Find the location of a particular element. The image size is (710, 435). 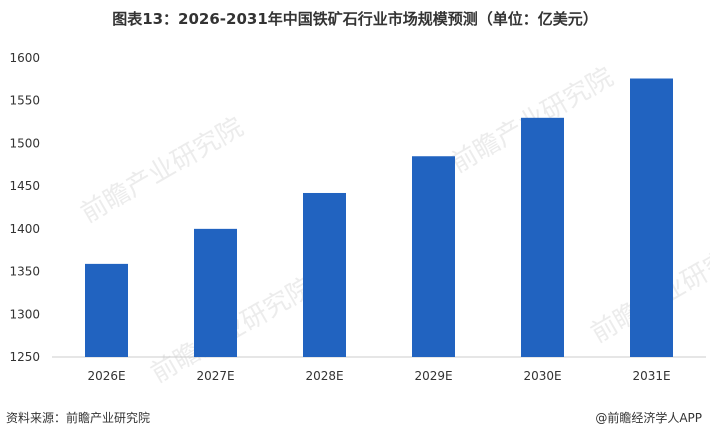

x-tick-label: 2030E is located at coordinates (542, 376).